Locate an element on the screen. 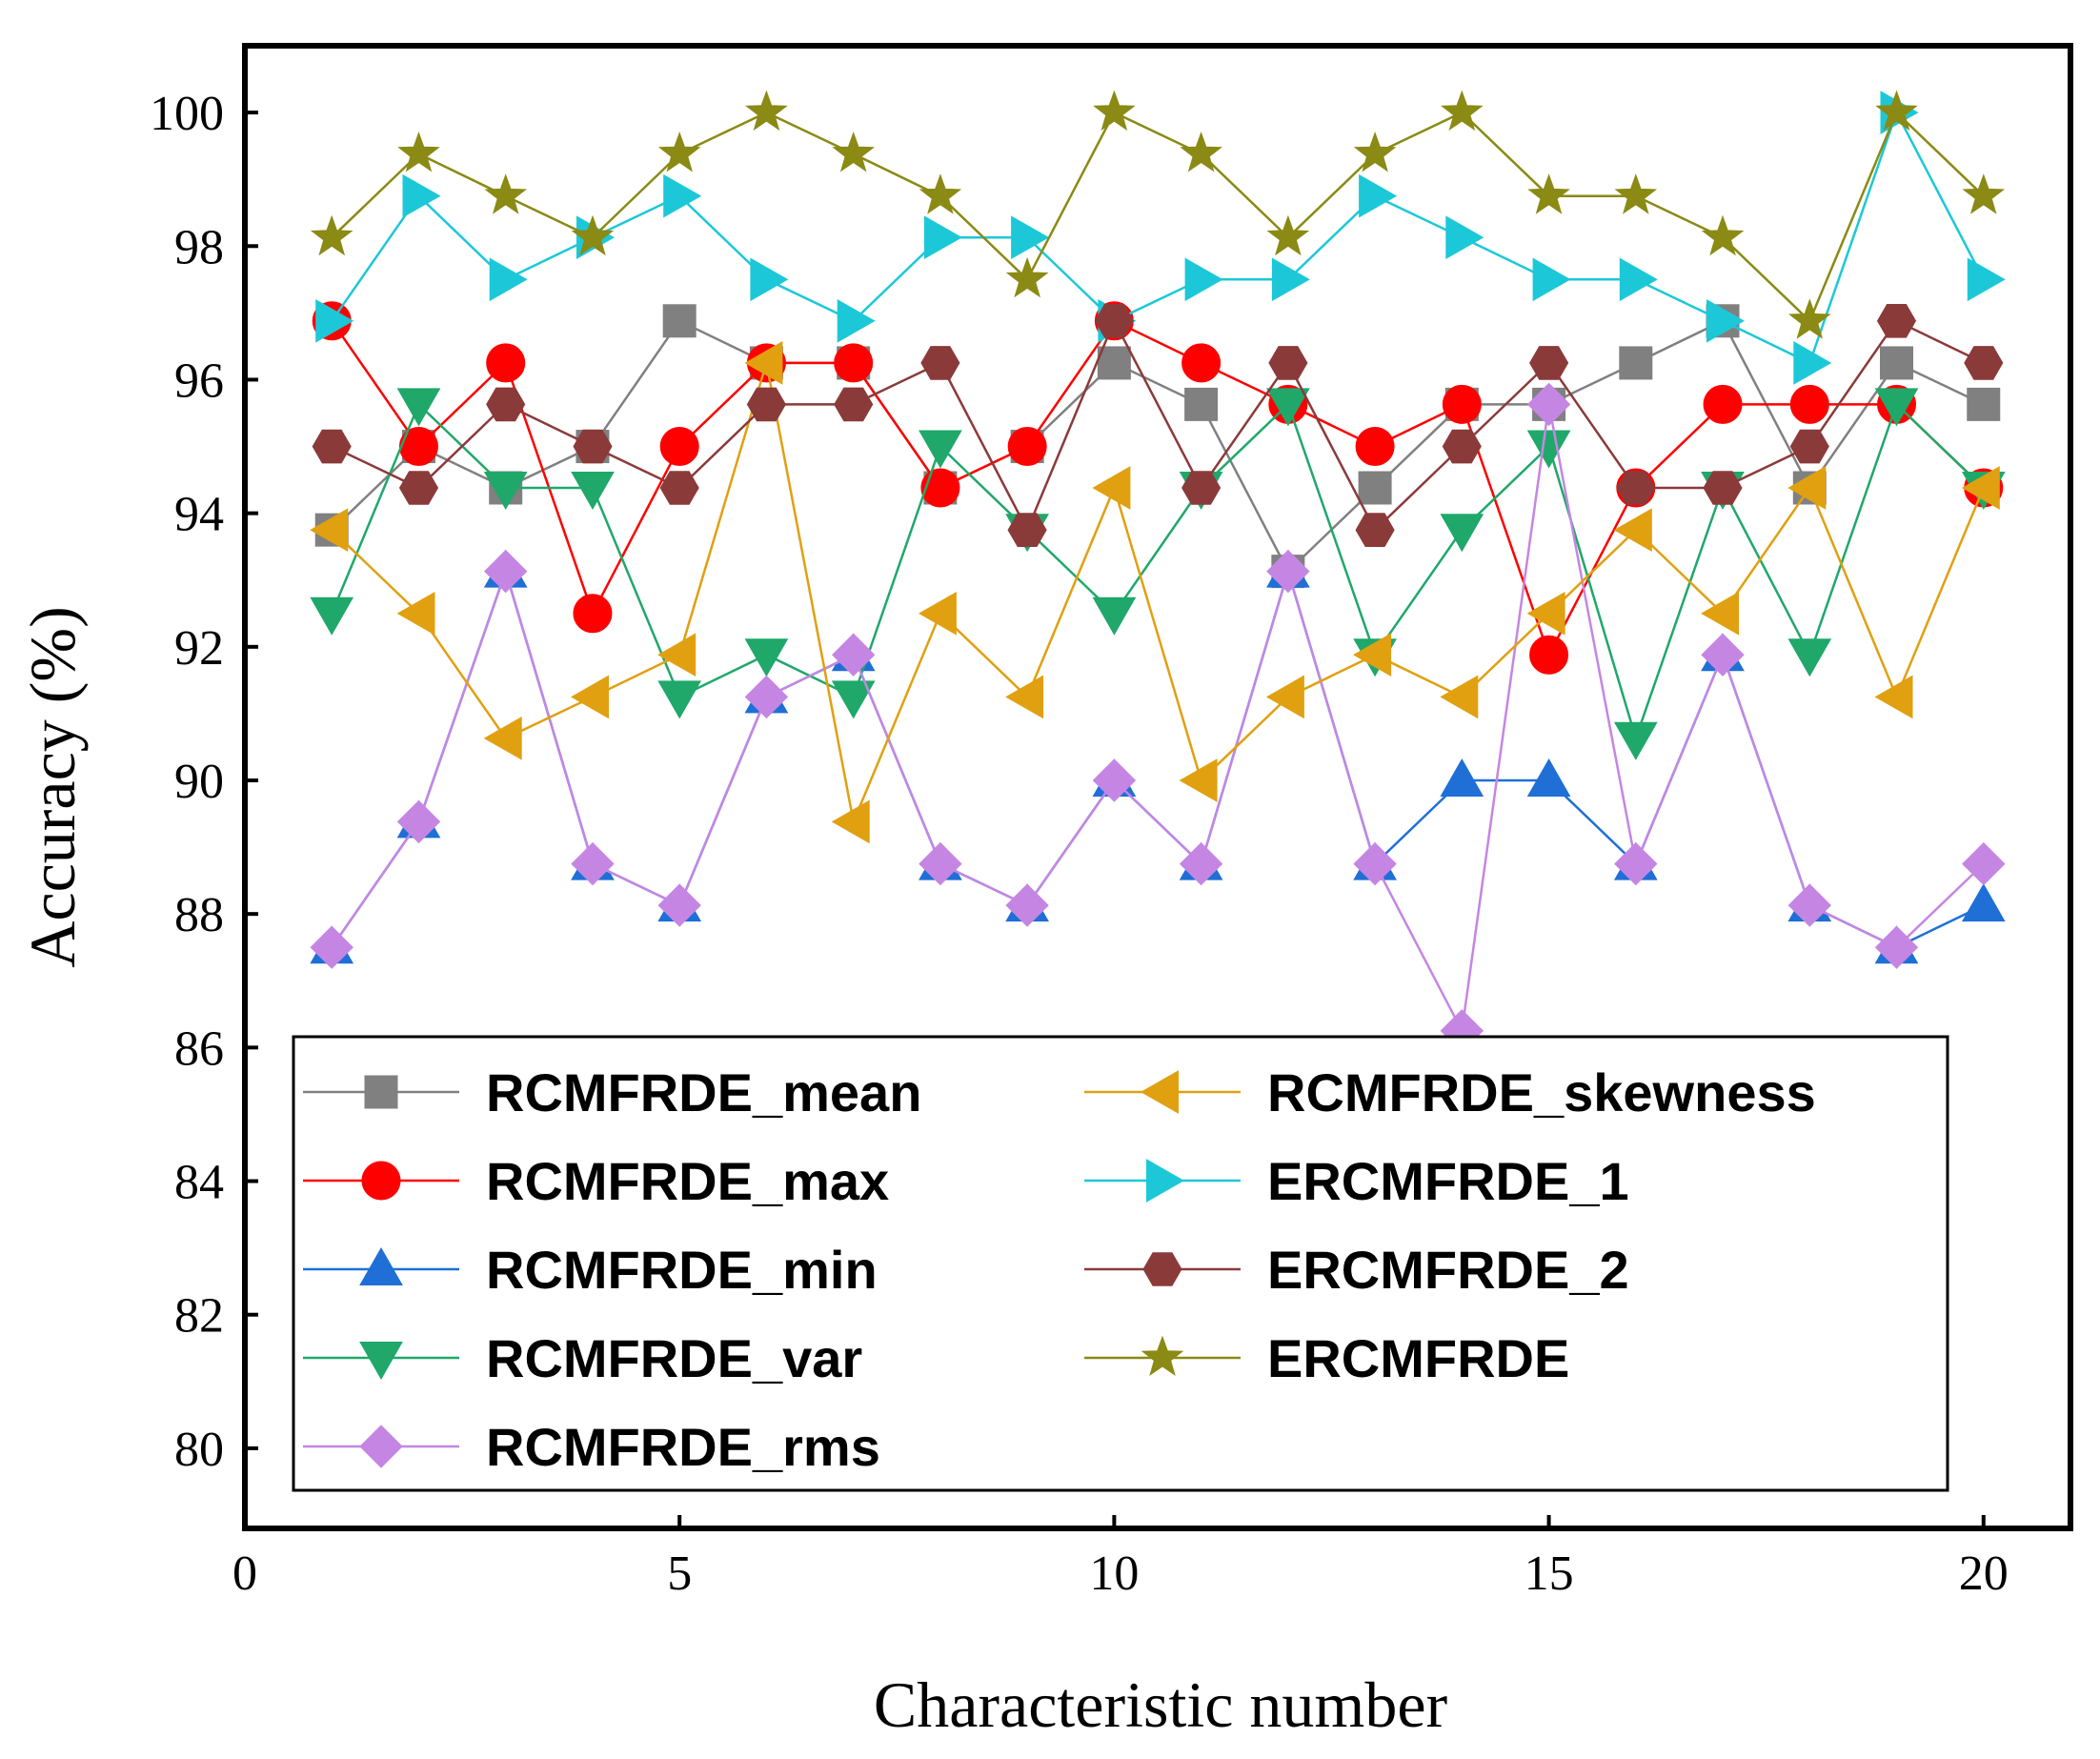 This screenshot has height=1759, width=2100. legend-label: ERCMFRDE_1 is located at coordinates (1448, 1181).